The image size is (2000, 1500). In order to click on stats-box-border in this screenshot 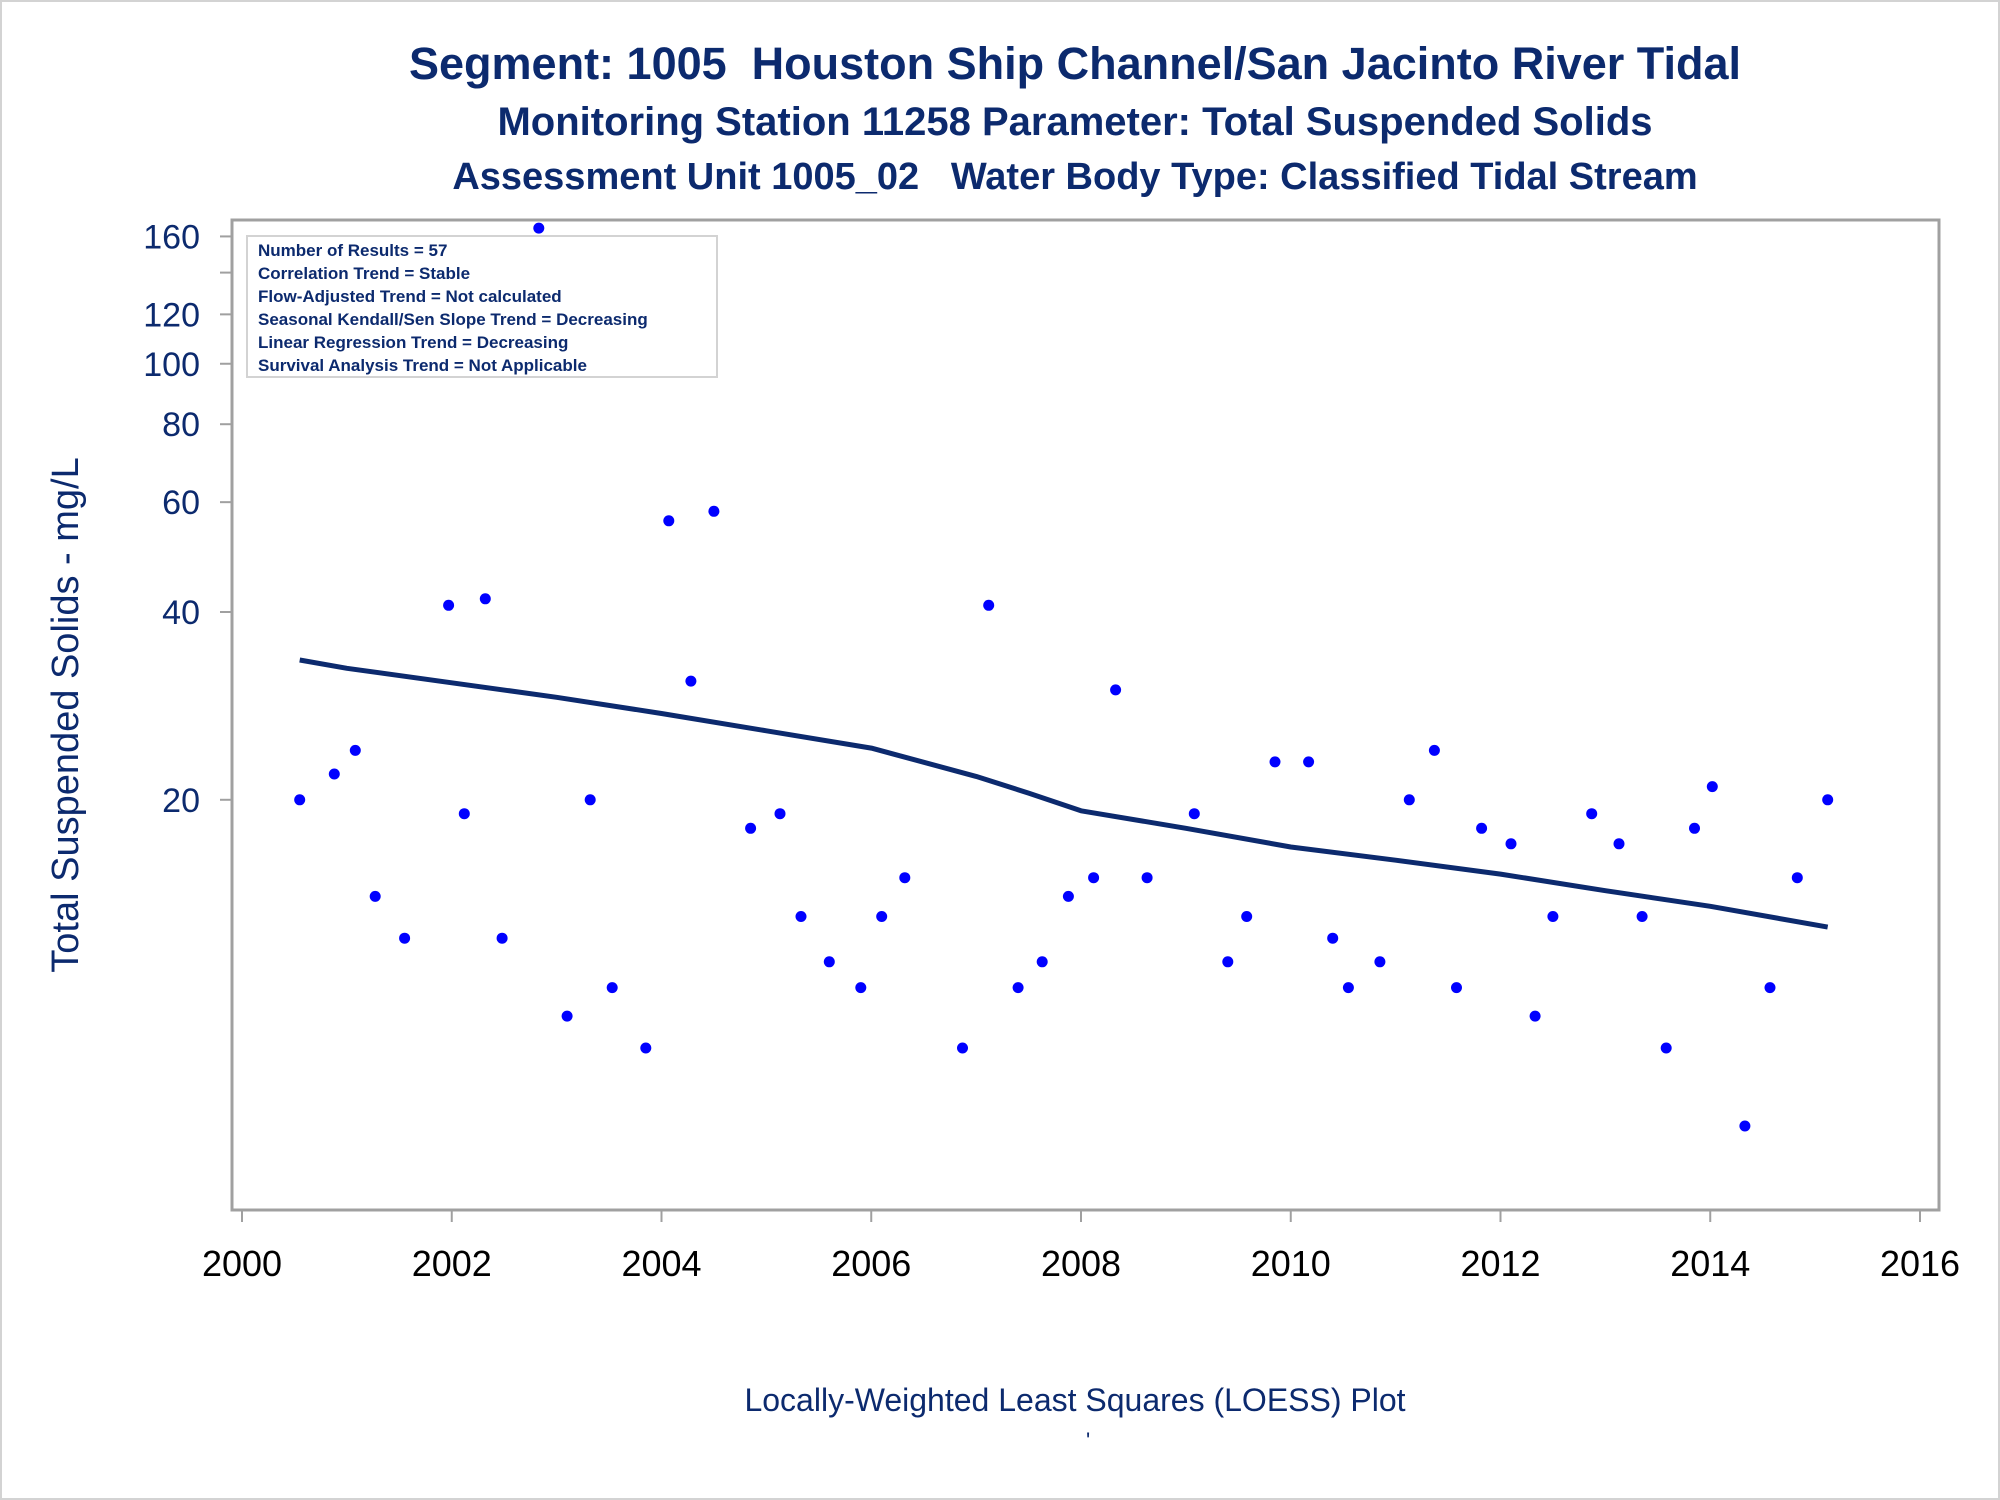, I will do `click(482, 306)`.